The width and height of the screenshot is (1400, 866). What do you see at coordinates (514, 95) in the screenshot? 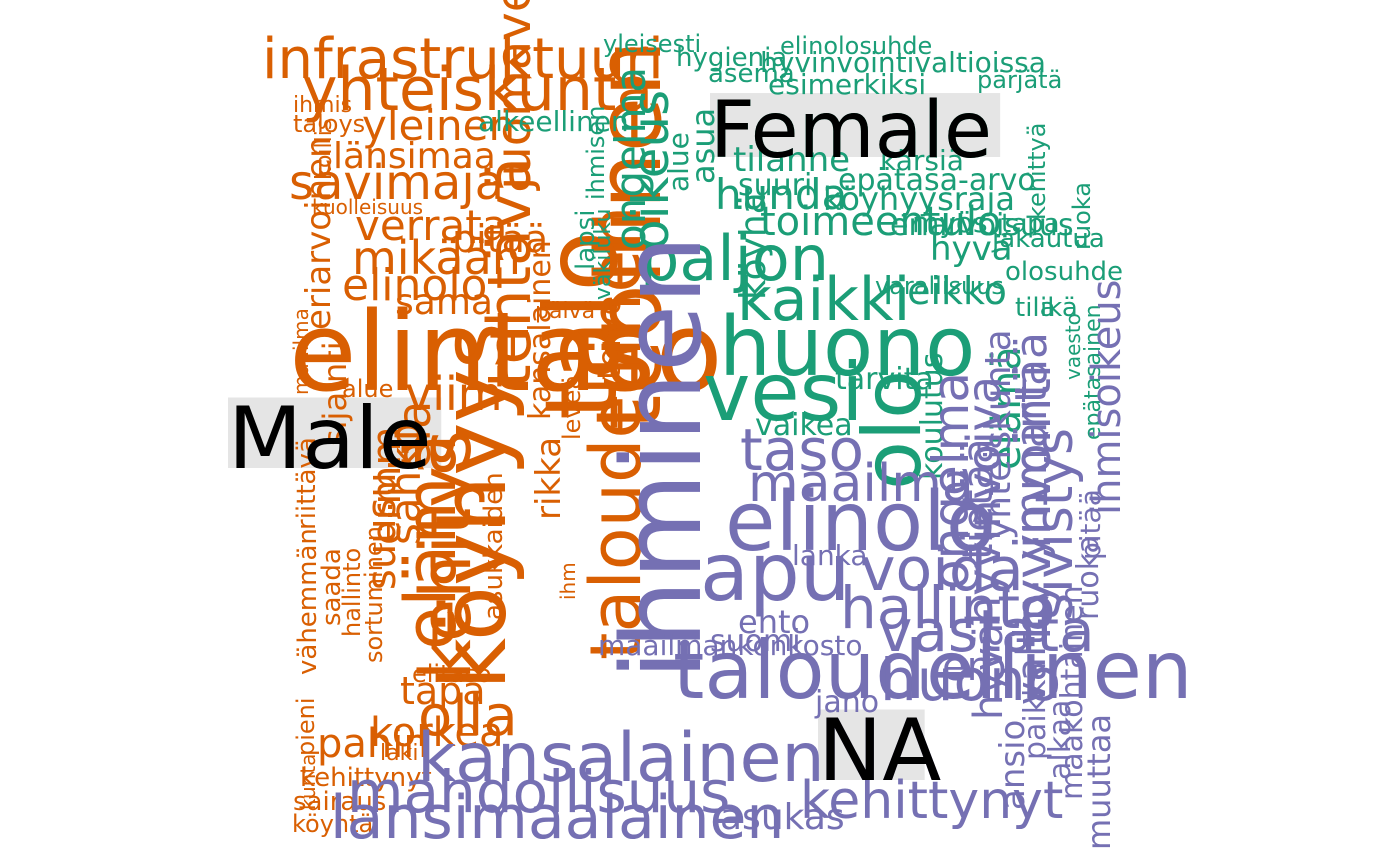
I see `cloud-word-male: juomavesi` at bounding box center [514, 95].